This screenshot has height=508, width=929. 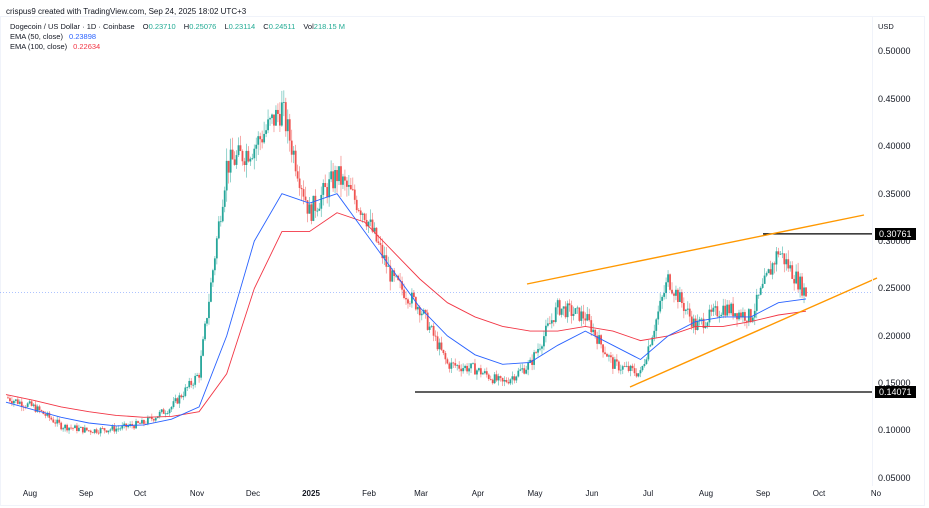 What do you see at coordinates (894, 383) in the screenshot?
I see `y-tick: 0.15000` at bounding box center [894, 383].